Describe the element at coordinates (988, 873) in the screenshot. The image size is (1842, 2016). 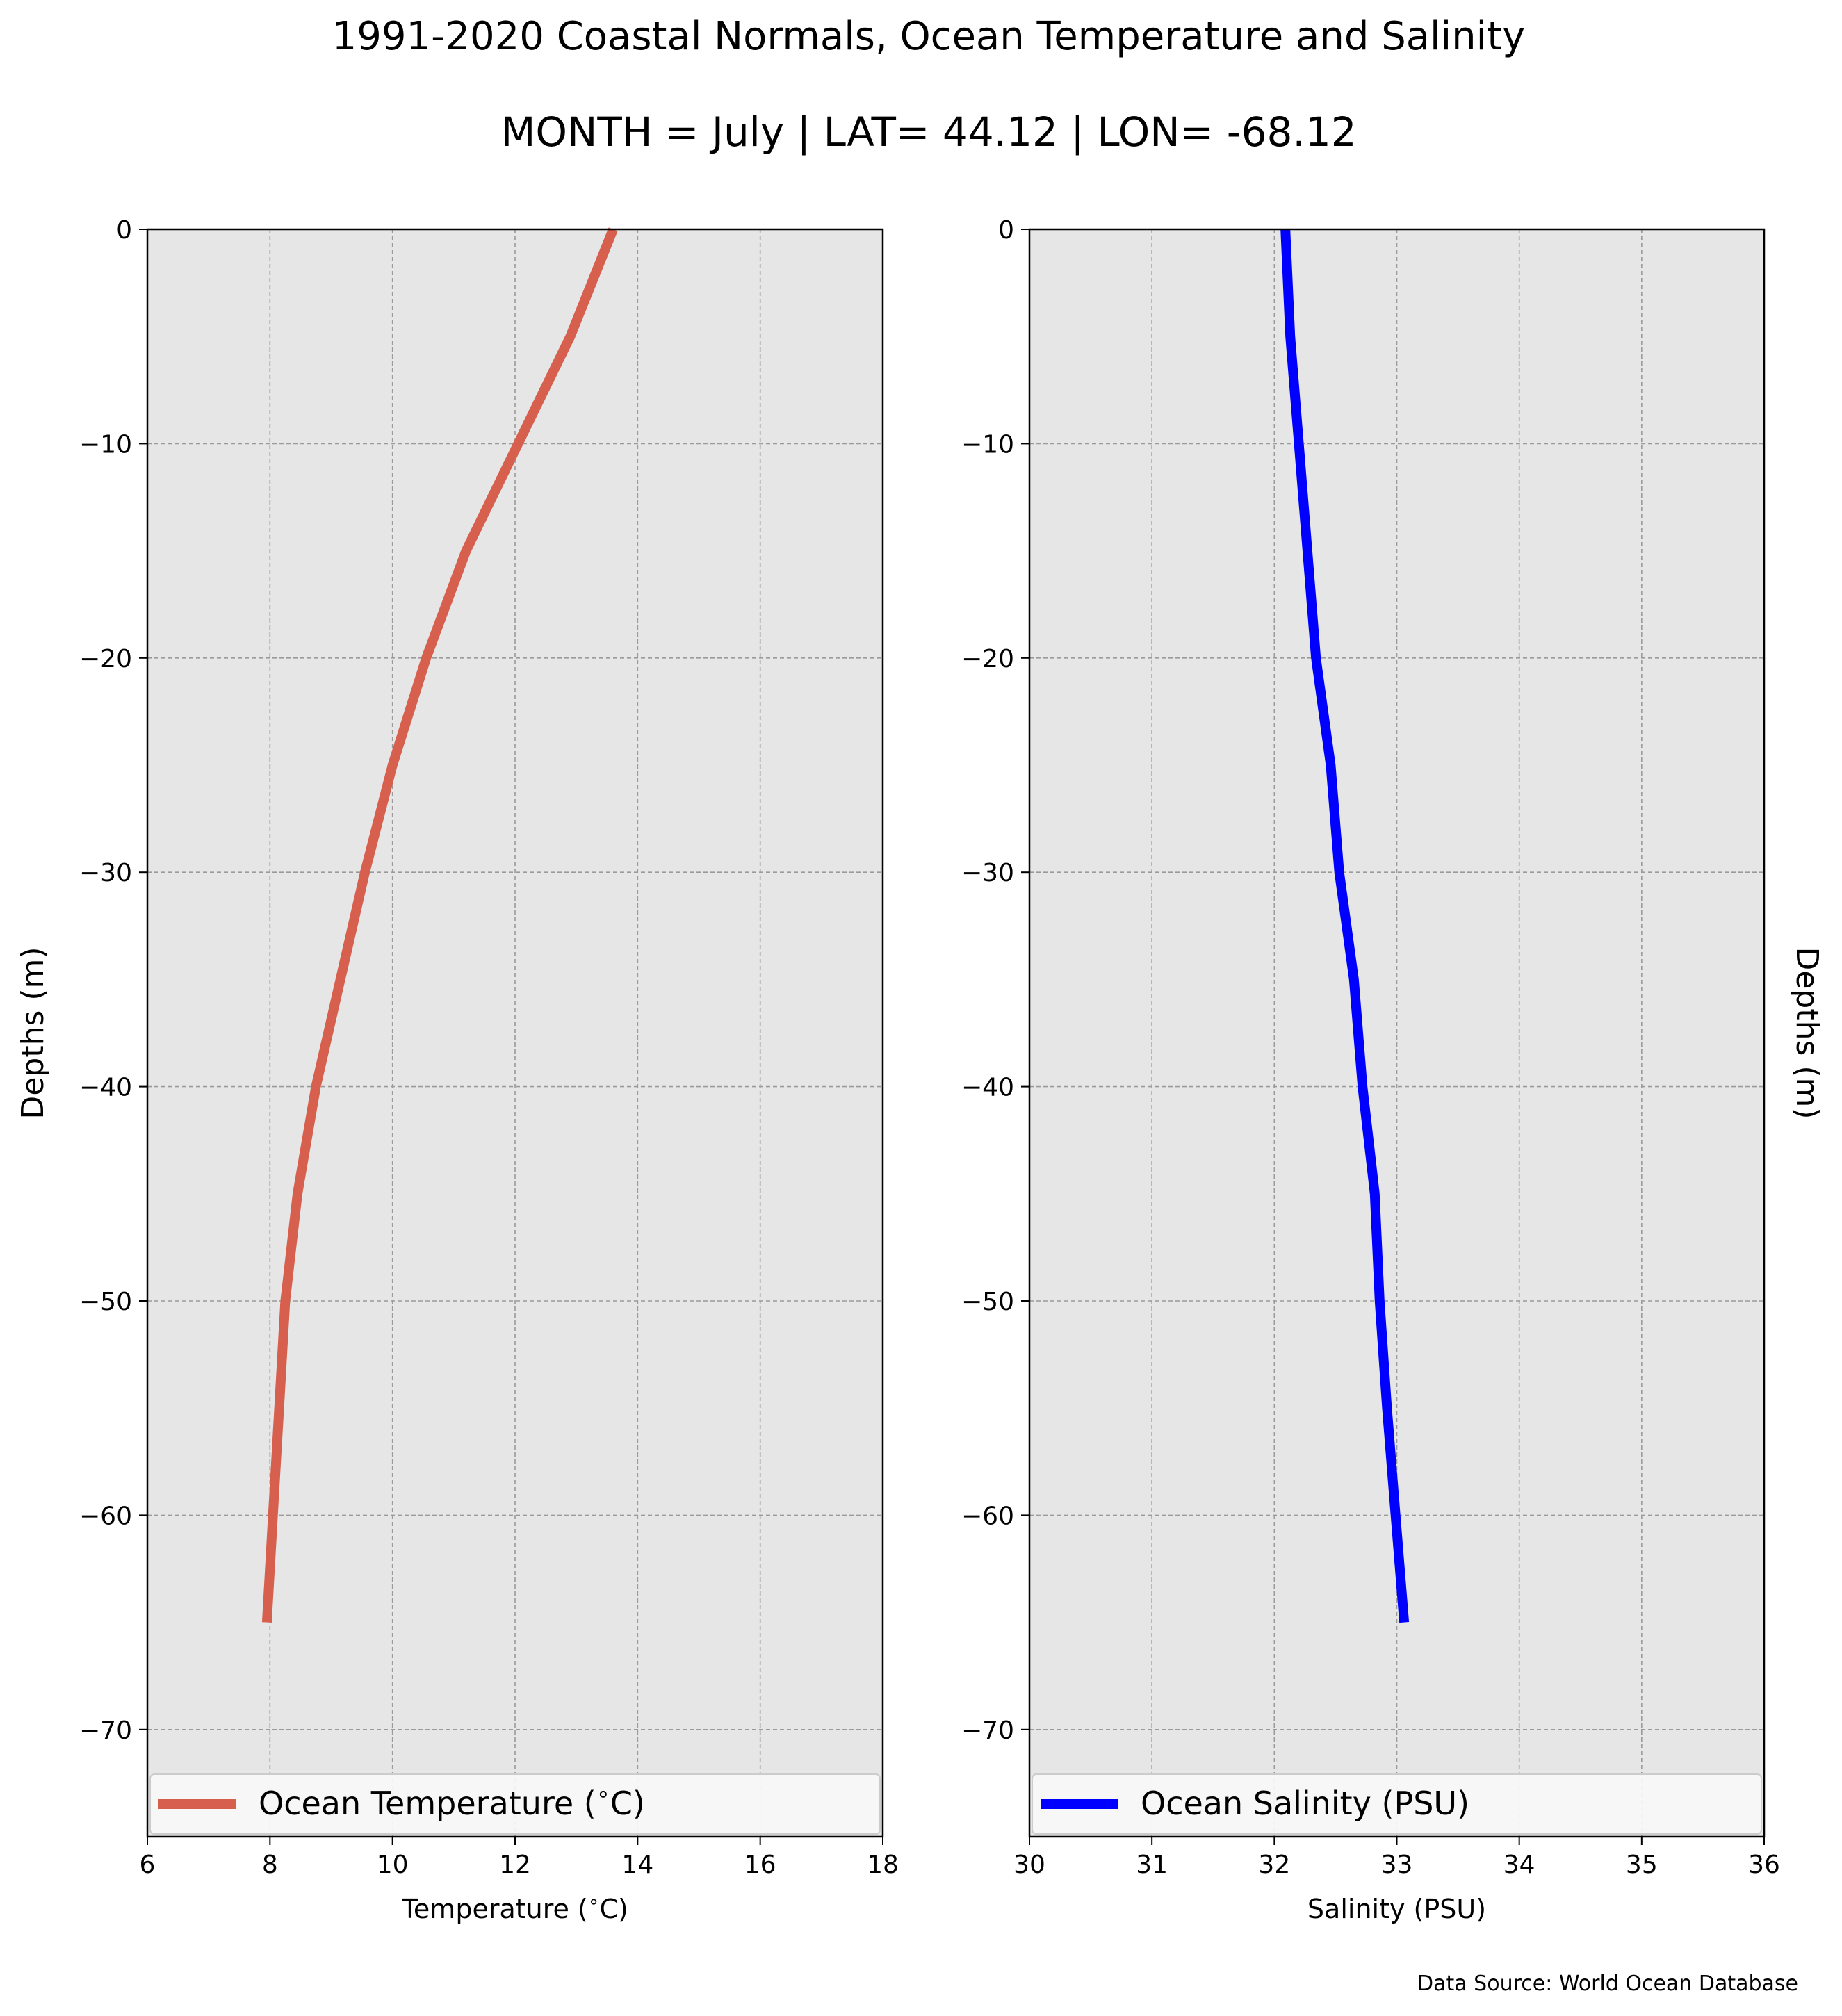
I see `salinity-y-tick-label: −30` at that location.